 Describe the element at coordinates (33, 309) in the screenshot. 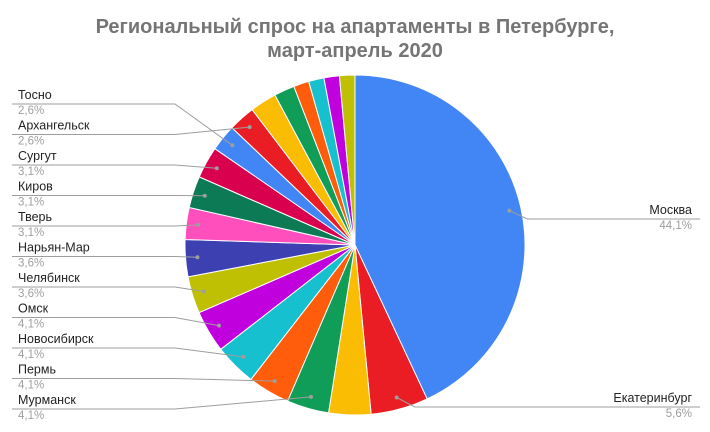

I see `slice-label-name: Омск` at that location.